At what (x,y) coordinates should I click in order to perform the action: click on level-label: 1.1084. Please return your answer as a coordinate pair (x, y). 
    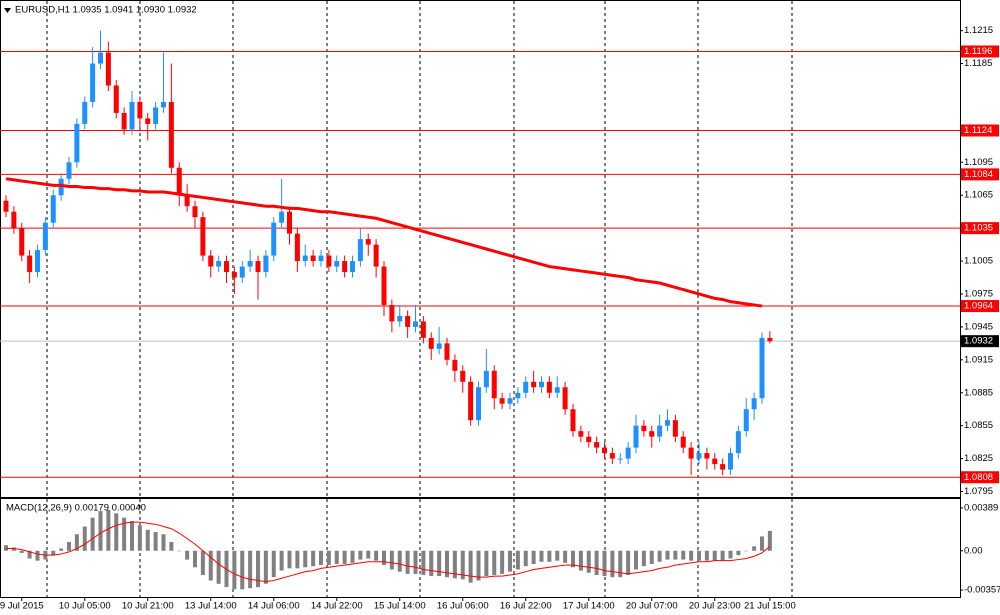
    Looking at the image, I should click on (978, 174).